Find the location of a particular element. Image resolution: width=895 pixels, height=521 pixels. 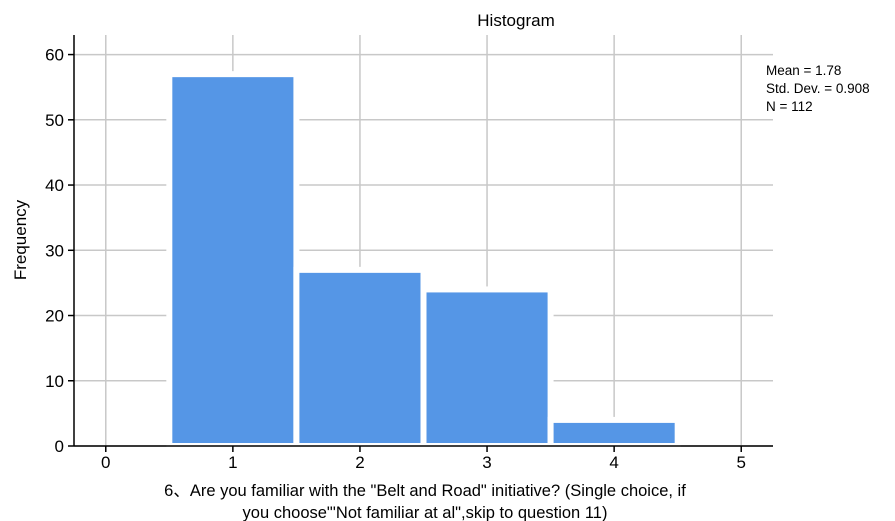

x-tick-label-1: 1 is located at coordinates (232, 462).